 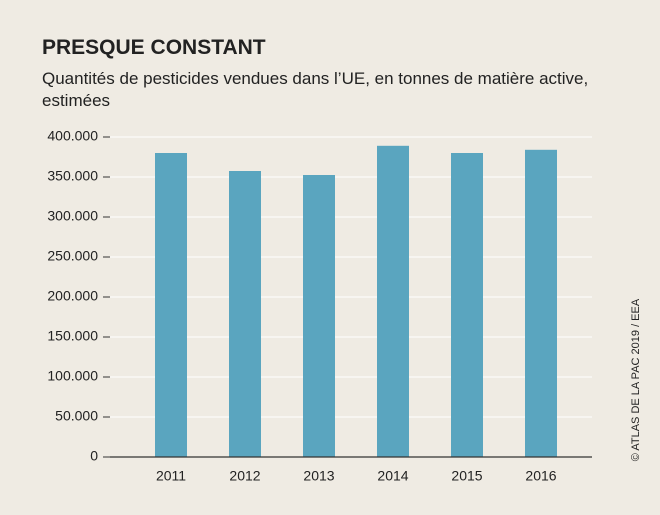 I want to click on y-tick-label: 400.000, so click(x=72, y=136).